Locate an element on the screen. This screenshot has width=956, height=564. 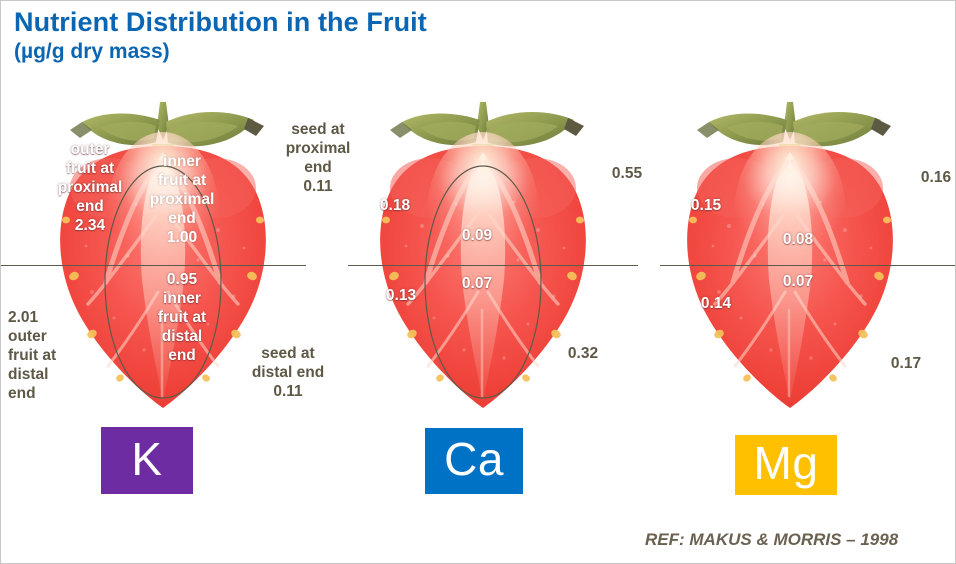
label-inner-proximal-k: inner fruit at proximal end 1.00 is located at coordinates (182, 199).